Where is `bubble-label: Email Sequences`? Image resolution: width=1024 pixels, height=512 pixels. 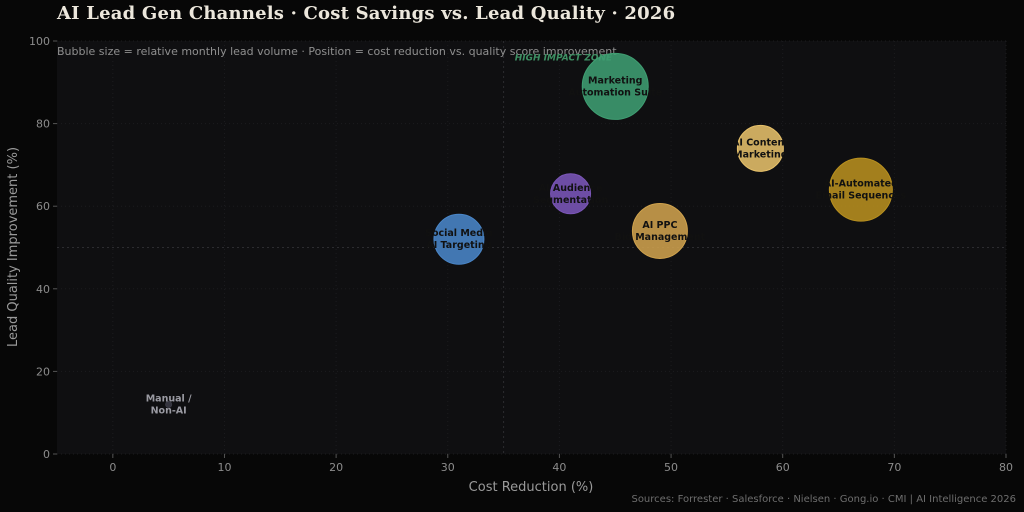 bubble-label: Email Sequences is located at coordinates (861, 196).